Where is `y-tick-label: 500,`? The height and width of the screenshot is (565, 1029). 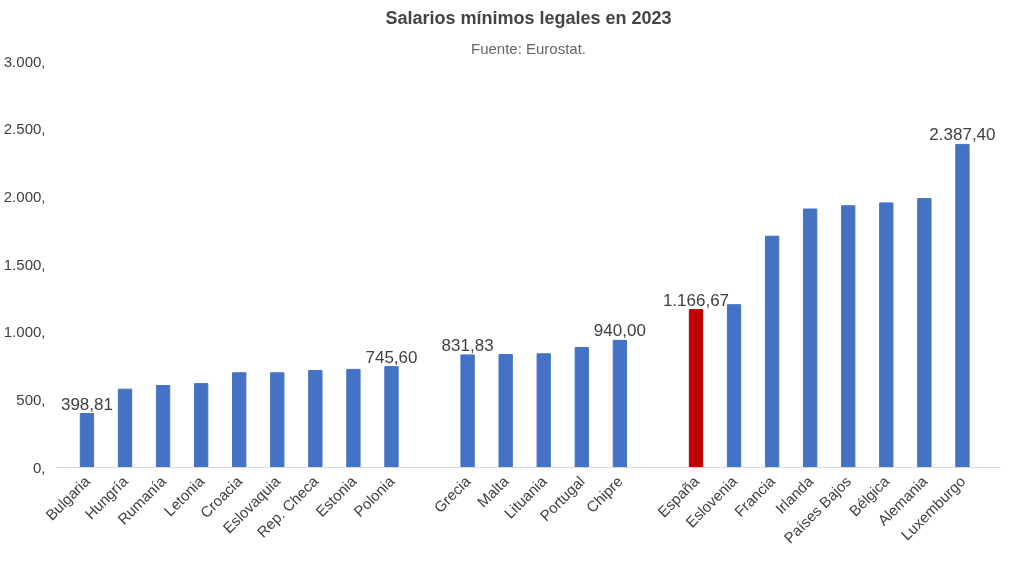
y-tick-label: 500, is located at coordinates (31, 399).